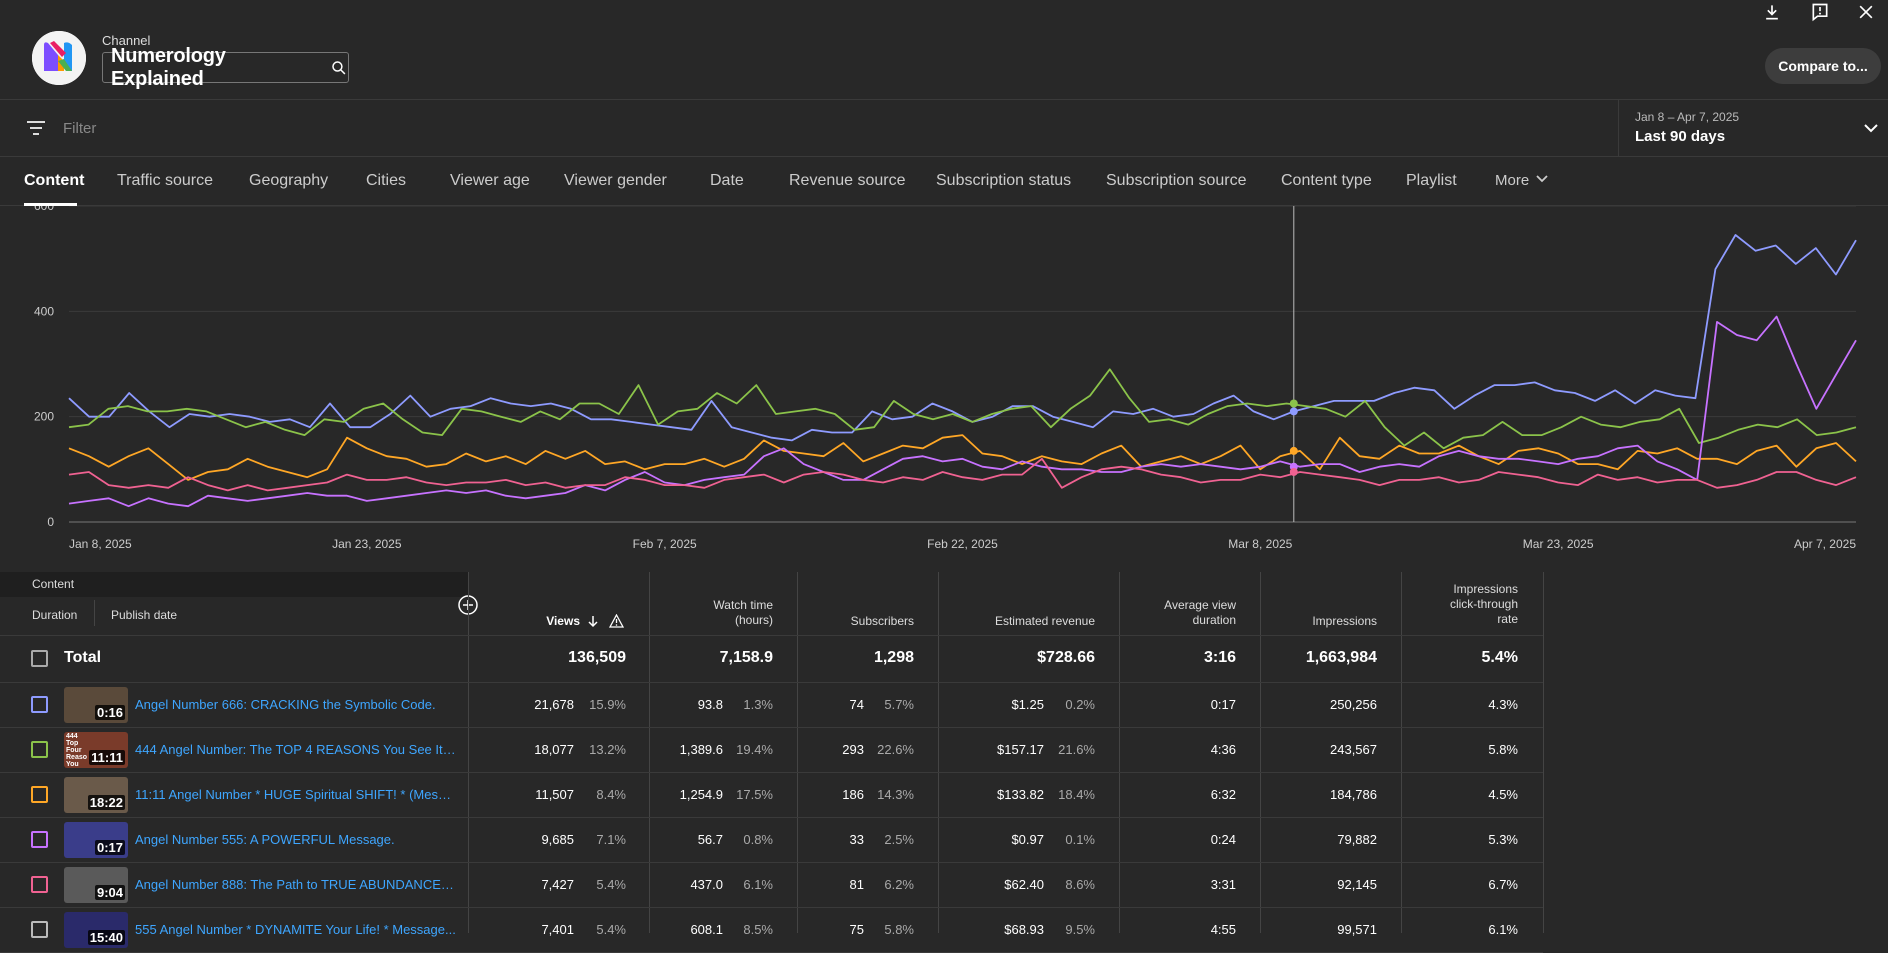  Describe the element at coordinates (96, 750) in the screenshot. I see `video-thumbnail: 444 Top Four Reaso You See It11:11` at that location.